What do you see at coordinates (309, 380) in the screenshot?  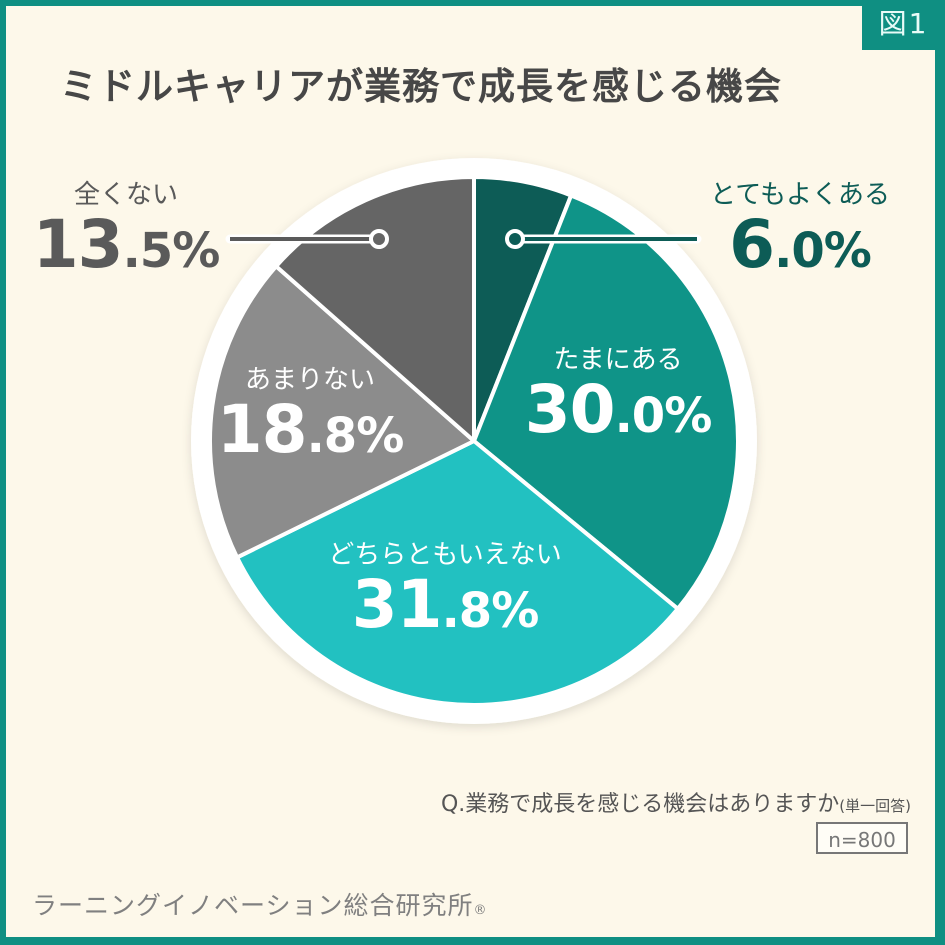 I see `slice-name: あまりない` at bounding box center [309, 380].